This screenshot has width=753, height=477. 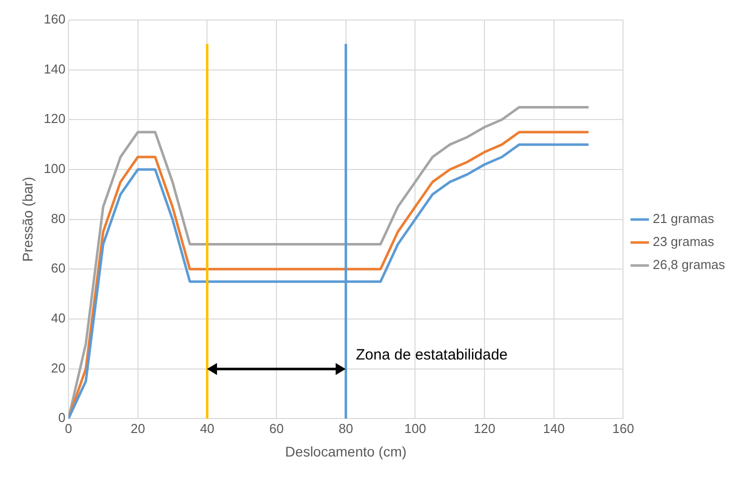 I want to click on x-tick-label: 40, so click(x=207, y=428).